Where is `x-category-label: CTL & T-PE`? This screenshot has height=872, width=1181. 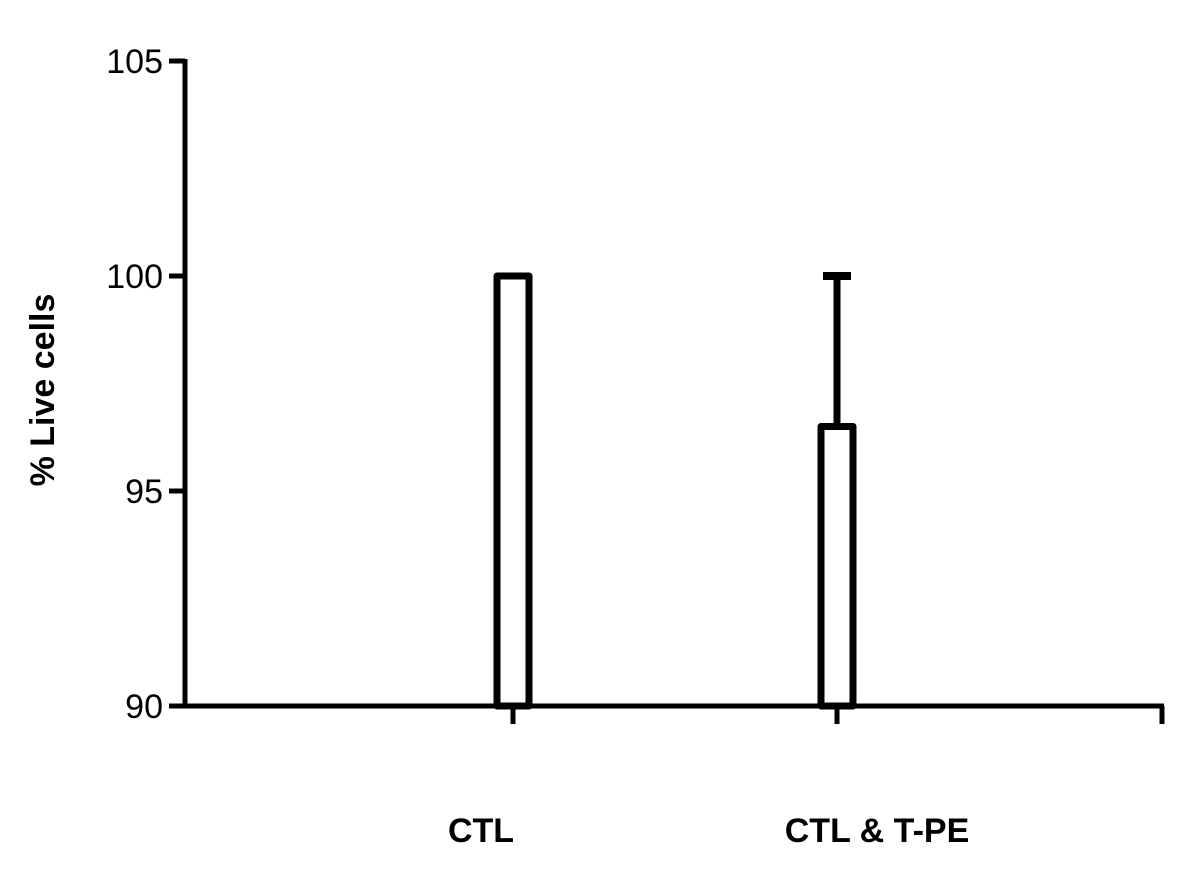
x-category-label: CTL & T-PE is located at coordinates (877, 831).